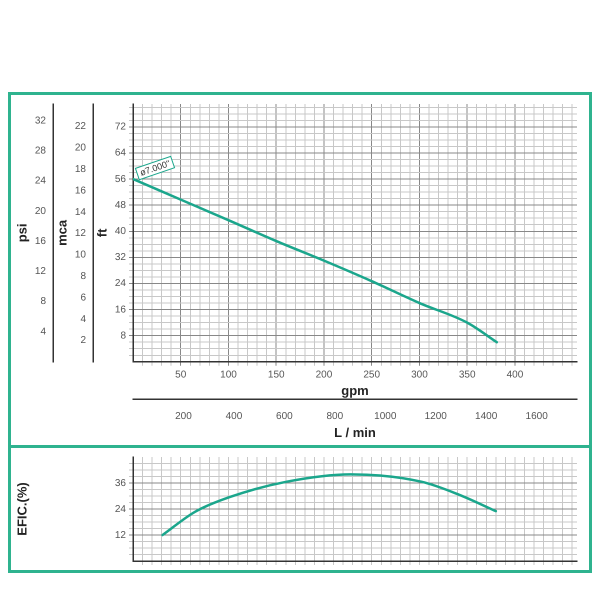 This screenshot has height=600, width=600. What do you see at coordinates (40, 241) in the screenshot?
I see `y3-tick-label: 16` at bounding box center [40, 241].